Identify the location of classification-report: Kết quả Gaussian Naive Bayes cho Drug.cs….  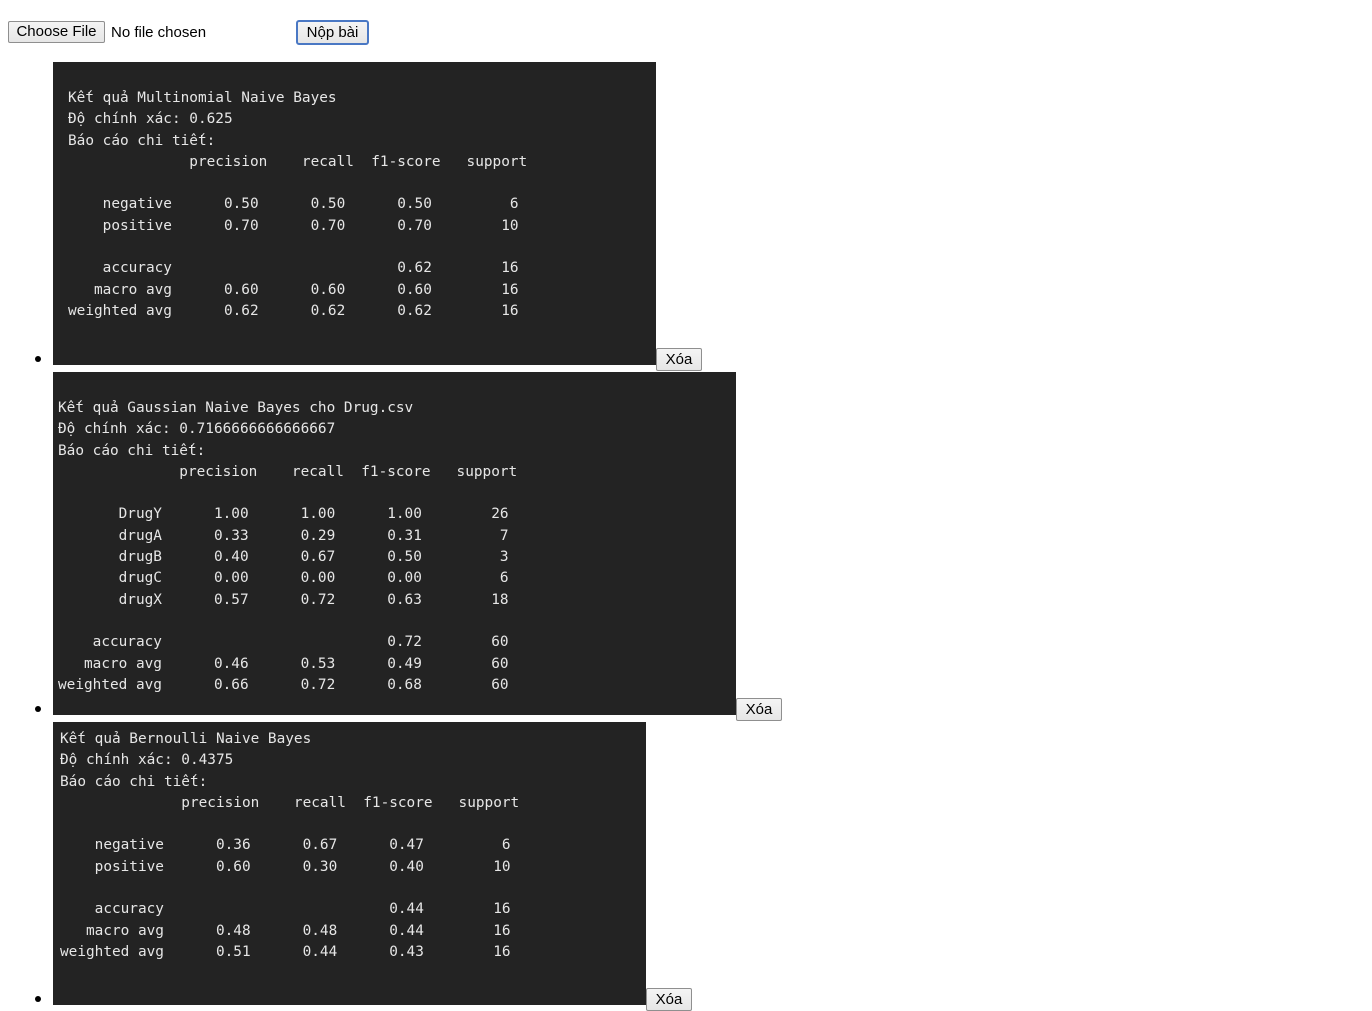
(288, 546).